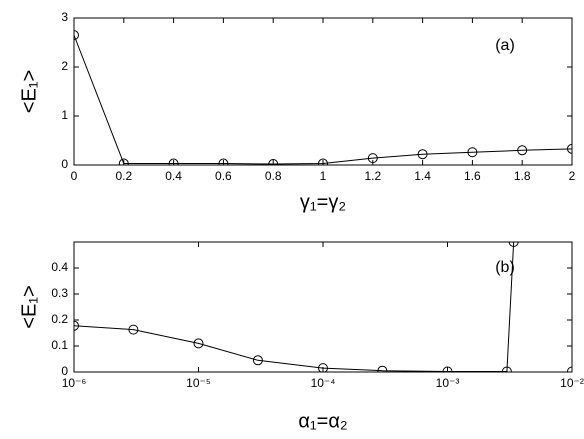 This screenshot has width=584, height=439. I want to click on x-tick-label: 0.8, so click(273, 176).